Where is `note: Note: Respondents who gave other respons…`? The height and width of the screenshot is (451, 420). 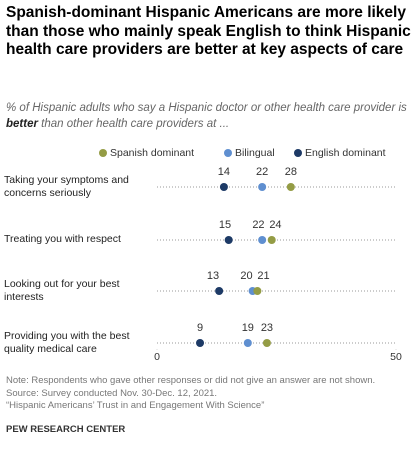
note: Note: Respondents who gave other respons… is located at coordinates (191, 380).